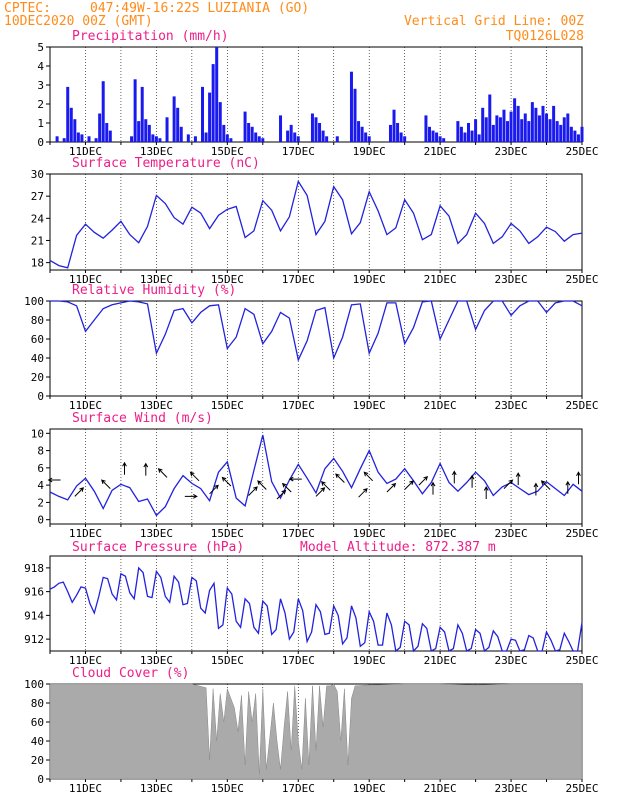 The height and width of the screenshot is (800, 618). I want to click on temperature-title: Surface Temperature (nC), so click(166, 163).